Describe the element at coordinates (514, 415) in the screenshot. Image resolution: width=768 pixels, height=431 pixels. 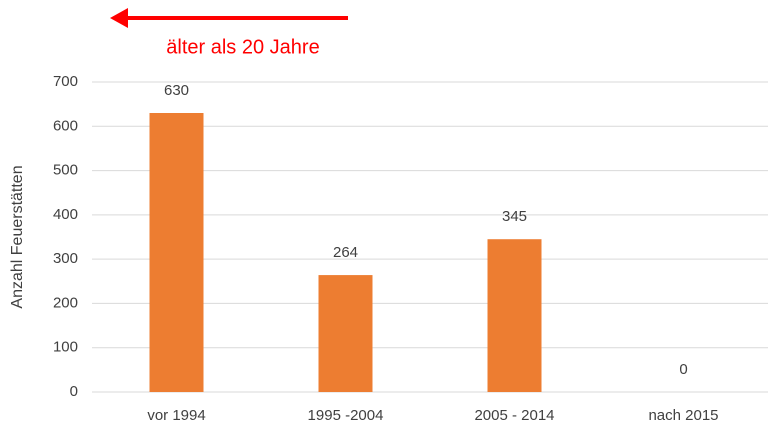
I see `x-tick-label: 2005 - 2014` at that location.